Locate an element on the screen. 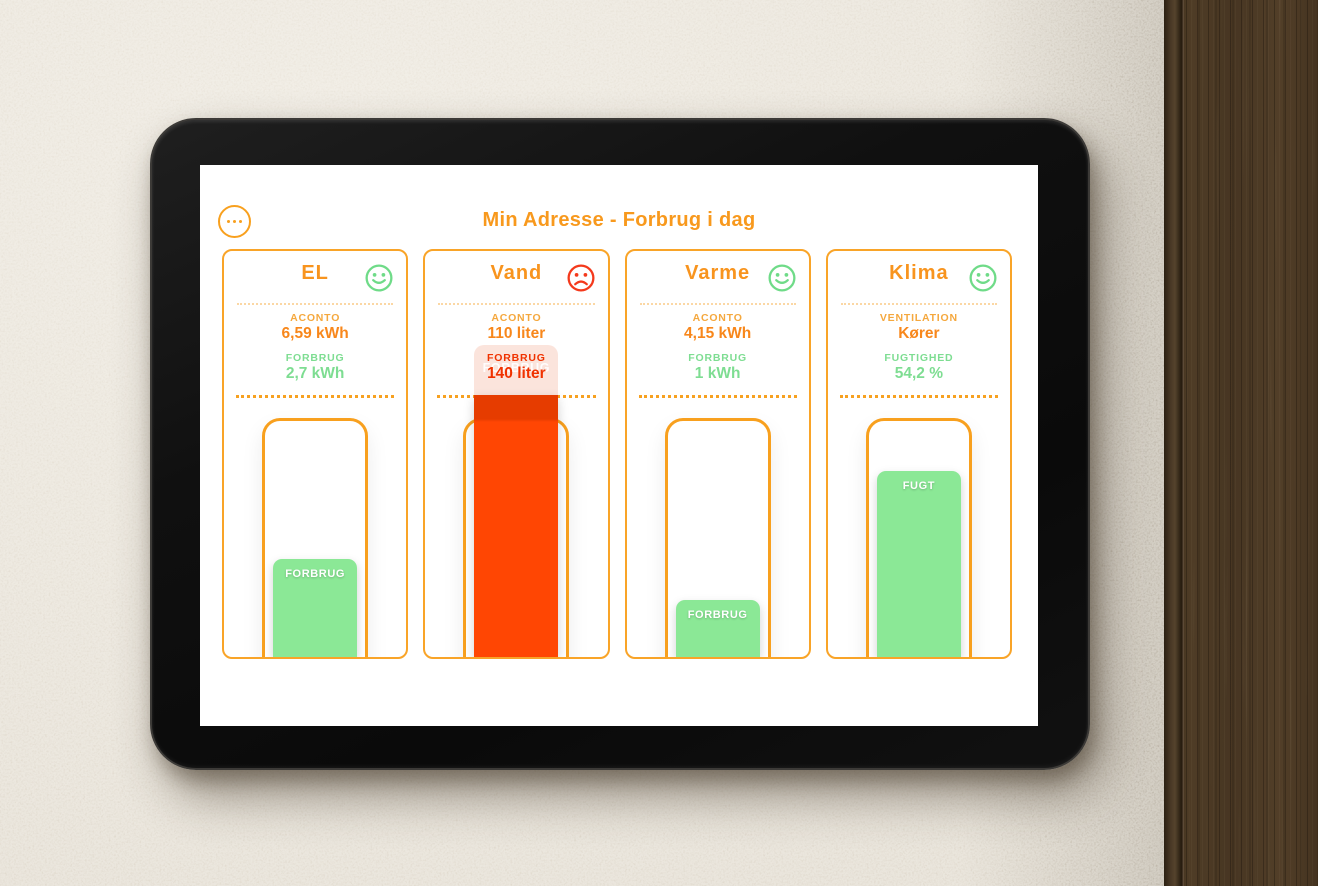 The height and width of the screenshot is (886, 1318). card-stats: ACONTO 6,59 kWh FORBRUG 2,7 kWh is located at coordinates (315, 347).